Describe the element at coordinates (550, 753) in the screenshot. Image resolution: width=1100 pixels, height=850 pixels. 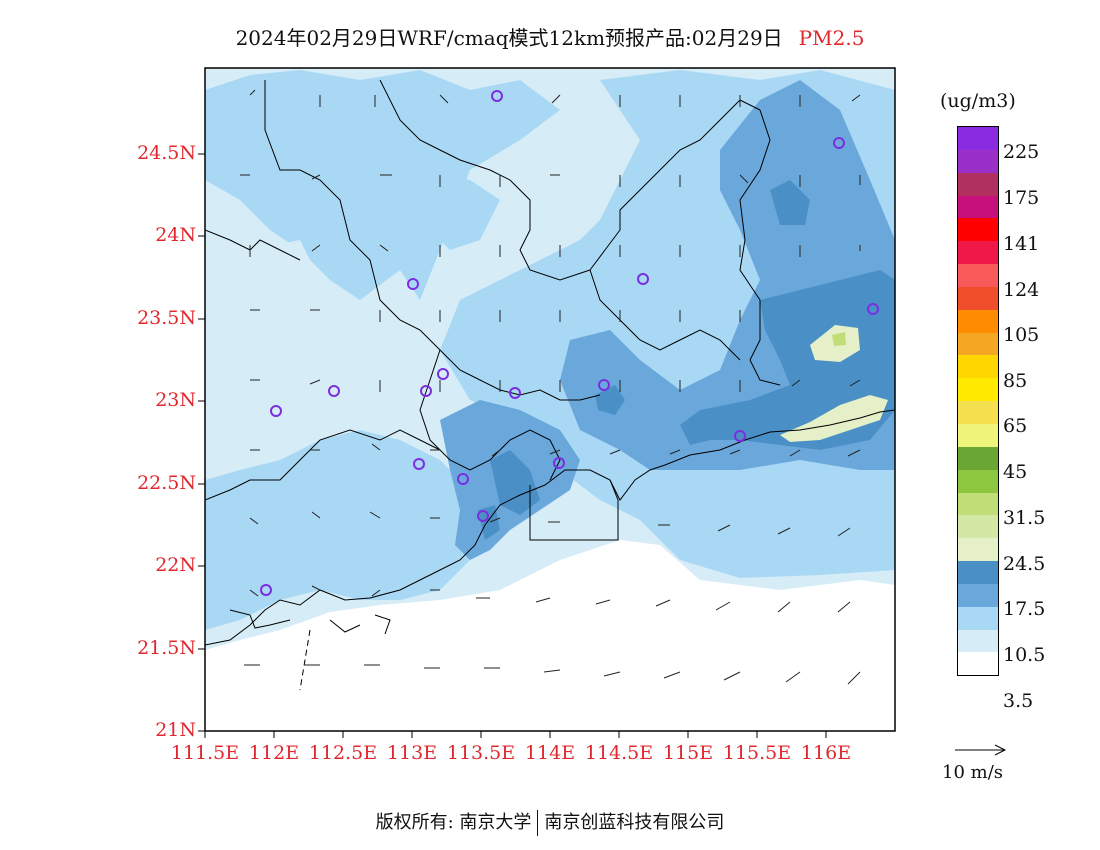
I see `lon-label-114: 114E` at that location.